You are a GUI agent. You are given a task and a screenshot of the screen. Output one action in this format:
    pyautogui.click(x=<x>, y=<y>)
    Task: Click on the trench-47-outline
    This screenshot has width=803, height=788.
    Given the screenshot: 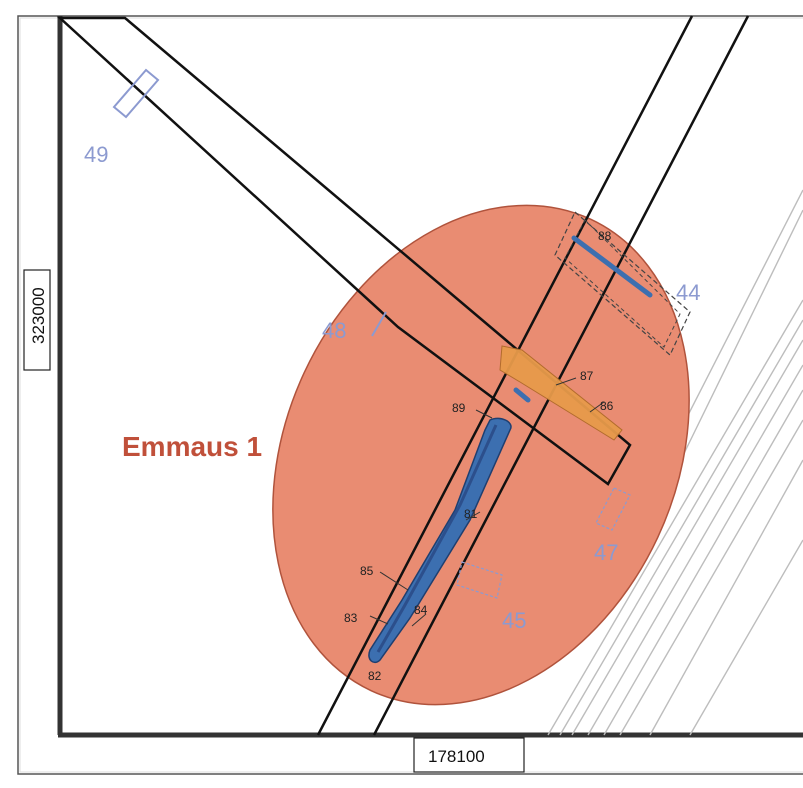 What is the action you would take?
    pyautogui.click(x=613, y=509)
    